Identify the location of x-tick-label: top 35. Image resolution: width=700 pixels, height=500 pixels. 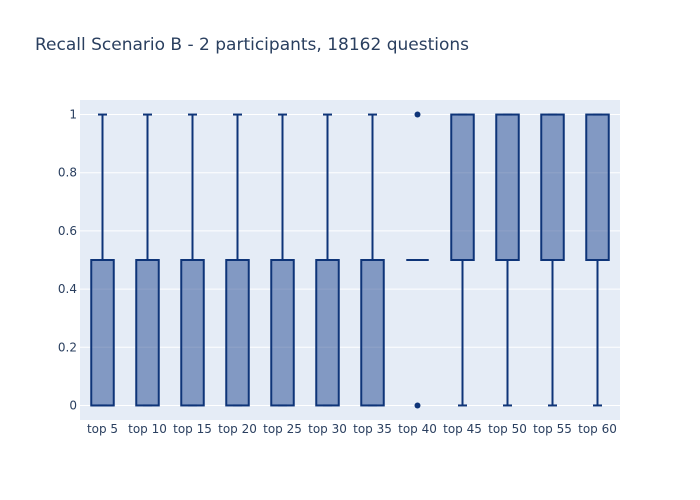
(372, 429).